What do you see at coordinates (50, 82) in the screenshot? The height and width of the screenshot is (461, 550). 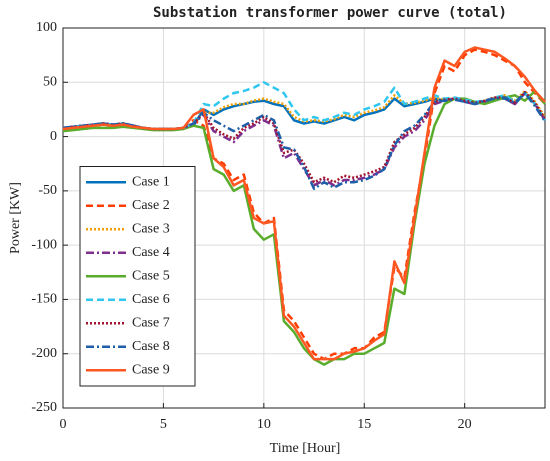 I see `y-tick-label: 50` at bounding box center [50, 82].